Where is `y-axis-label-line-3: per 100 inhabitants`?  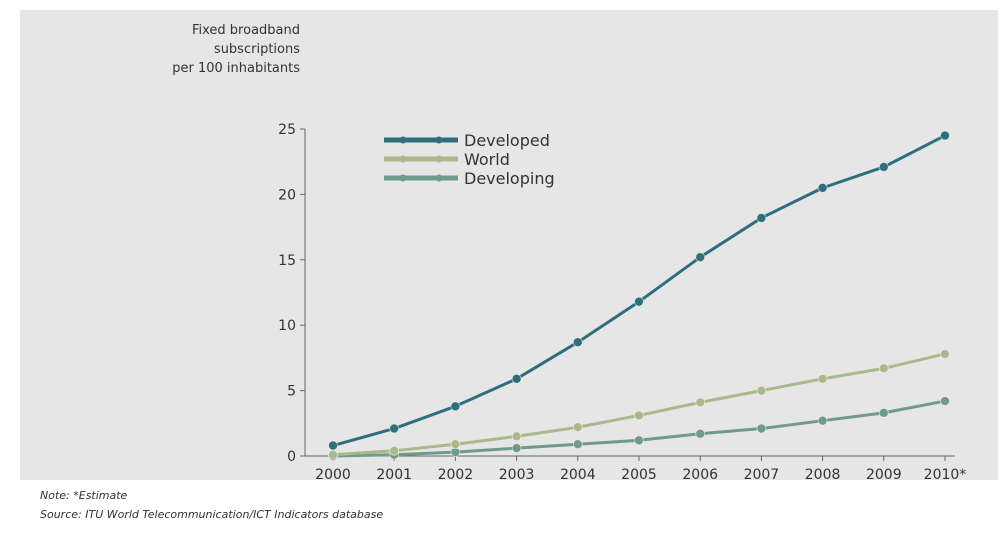
y-axis-label-line-3: per 100 inhabitants is located at coordinates (236, 68).